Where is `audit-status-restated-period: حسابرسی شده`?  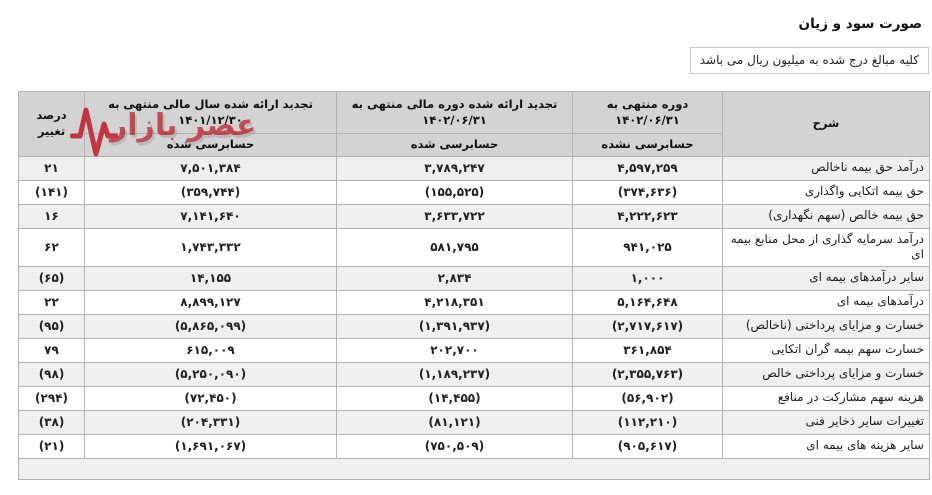
audit-status-restated-period: حسابرسی شده is located at coordinates (454, 145).